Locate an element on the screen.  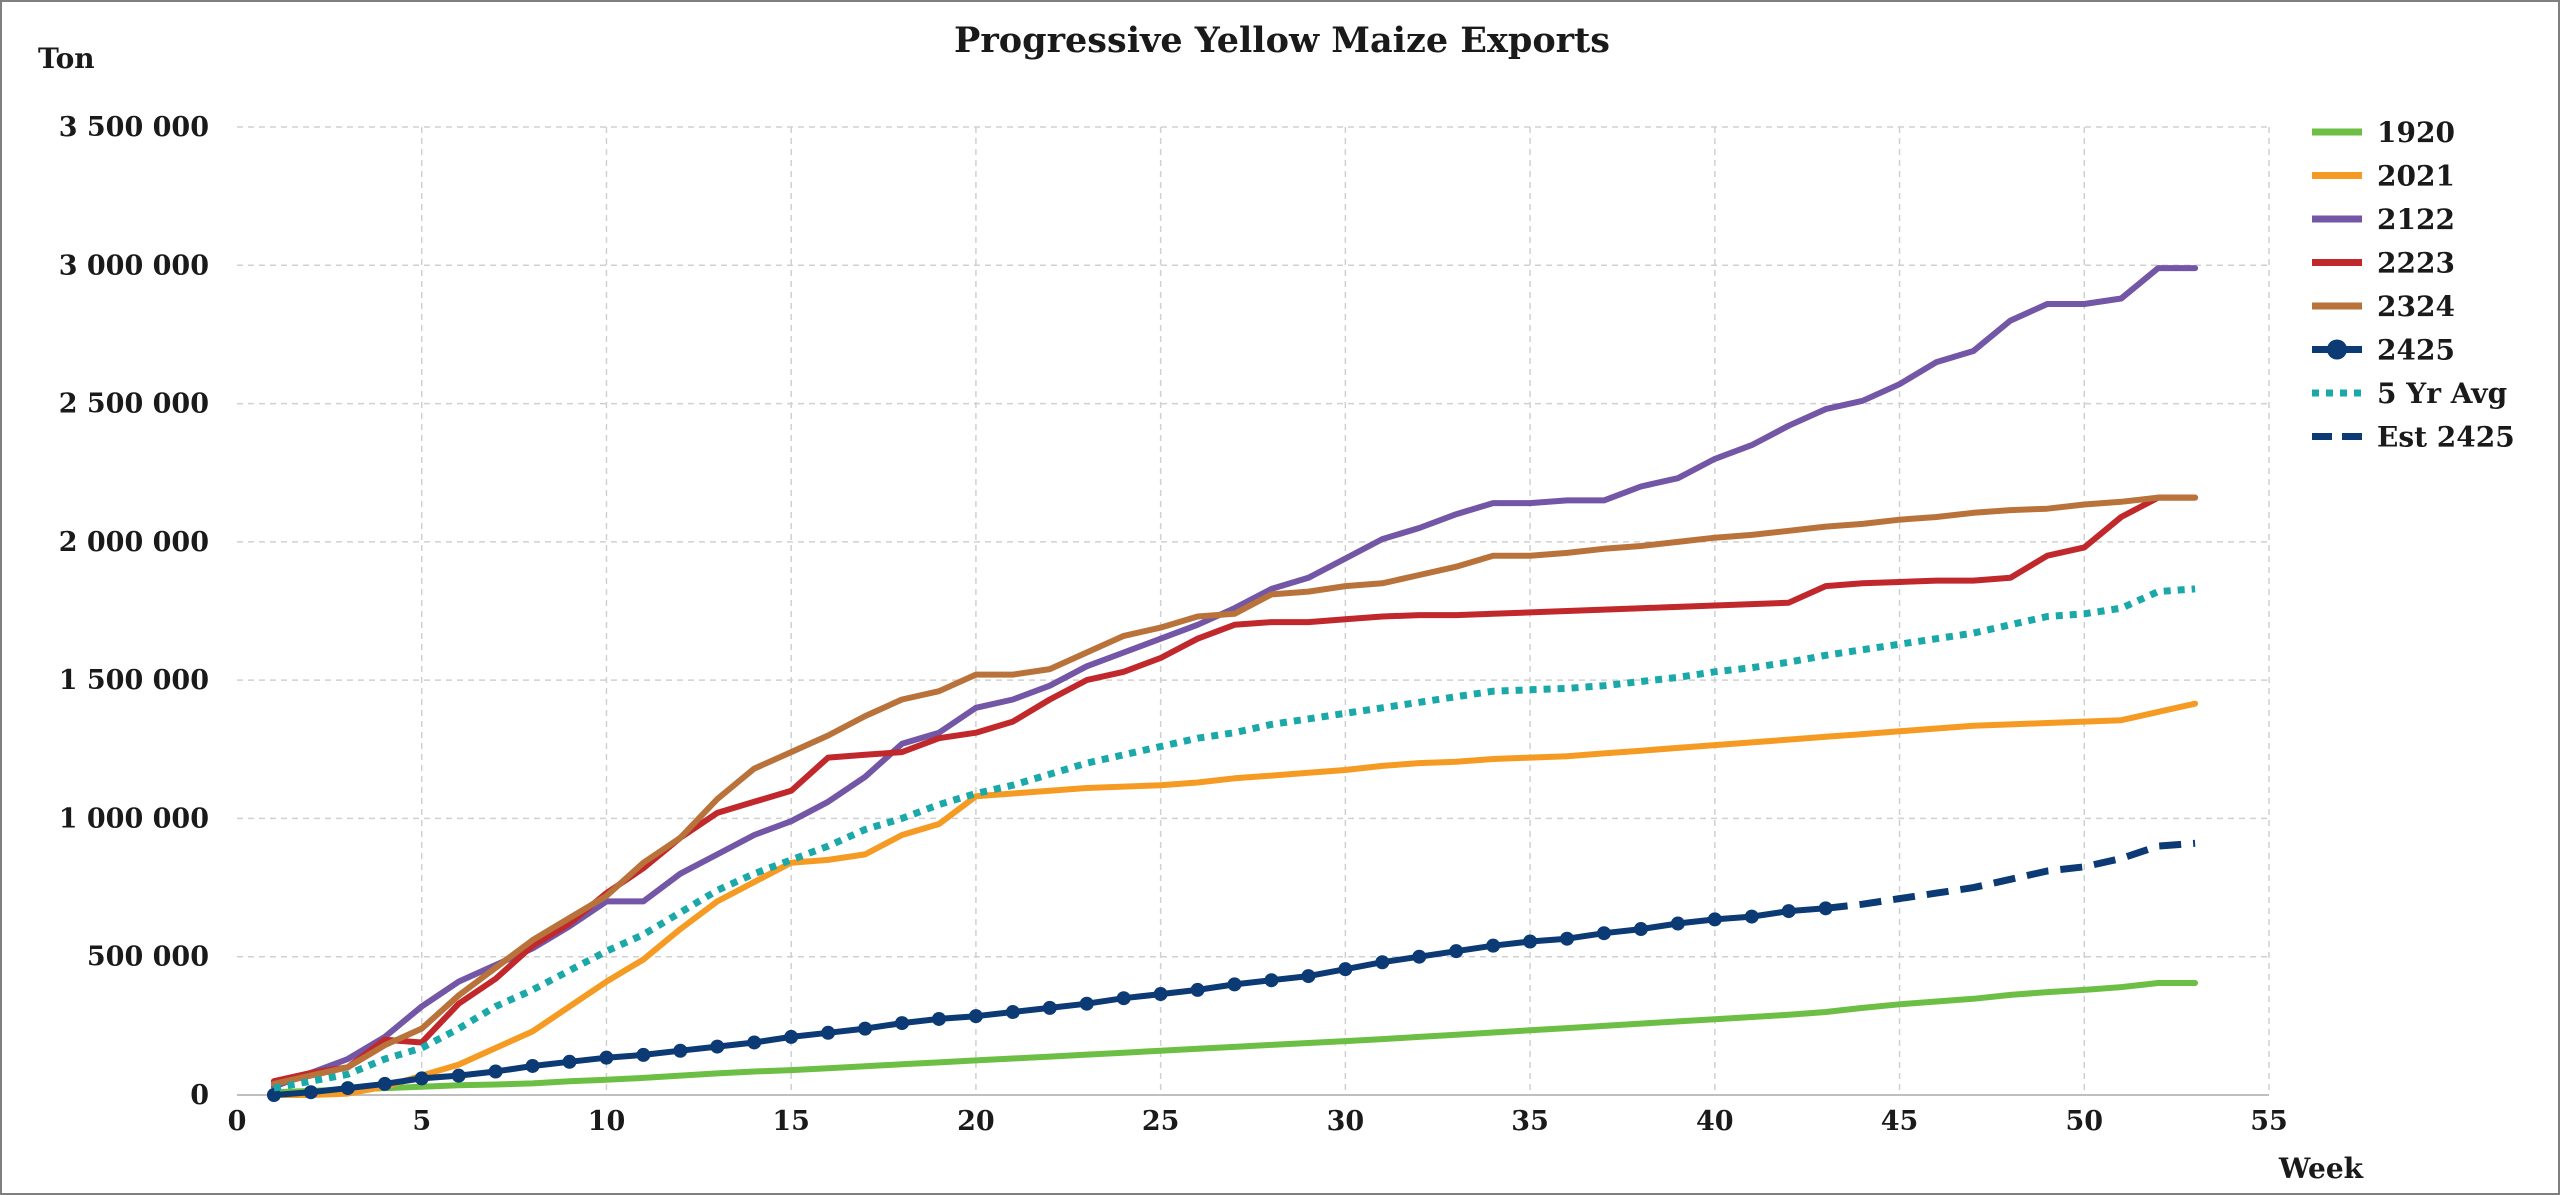
x-axis-title: Week is located at coordinates (2321, 1168).